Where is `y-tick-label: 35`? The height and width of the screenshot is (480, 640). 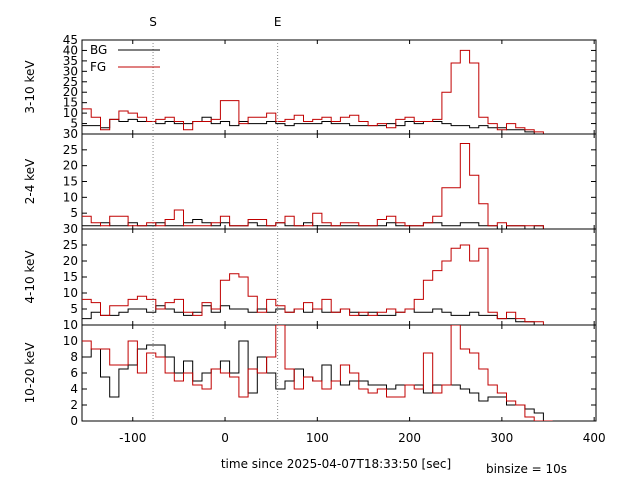
y-tick-label: 35 is located at coordinates (70, 61).